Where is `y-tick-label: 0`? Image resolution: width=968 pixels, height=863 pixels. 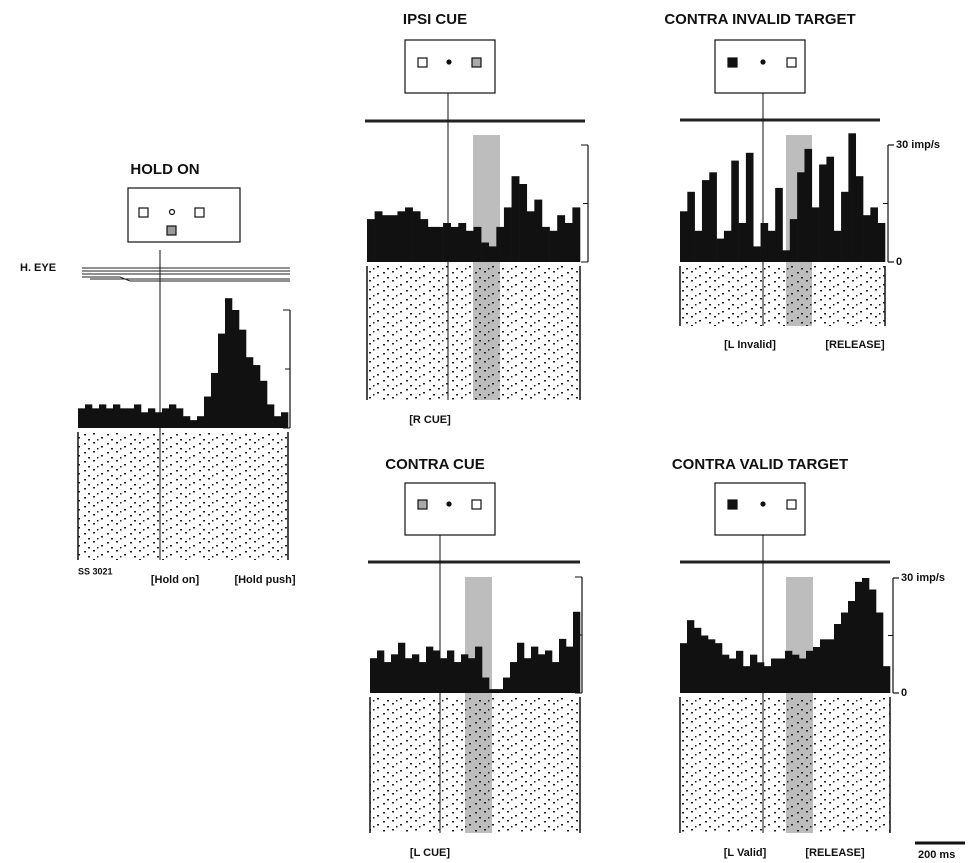
y-tick-label: 0 is located at coordinates (904, 693).